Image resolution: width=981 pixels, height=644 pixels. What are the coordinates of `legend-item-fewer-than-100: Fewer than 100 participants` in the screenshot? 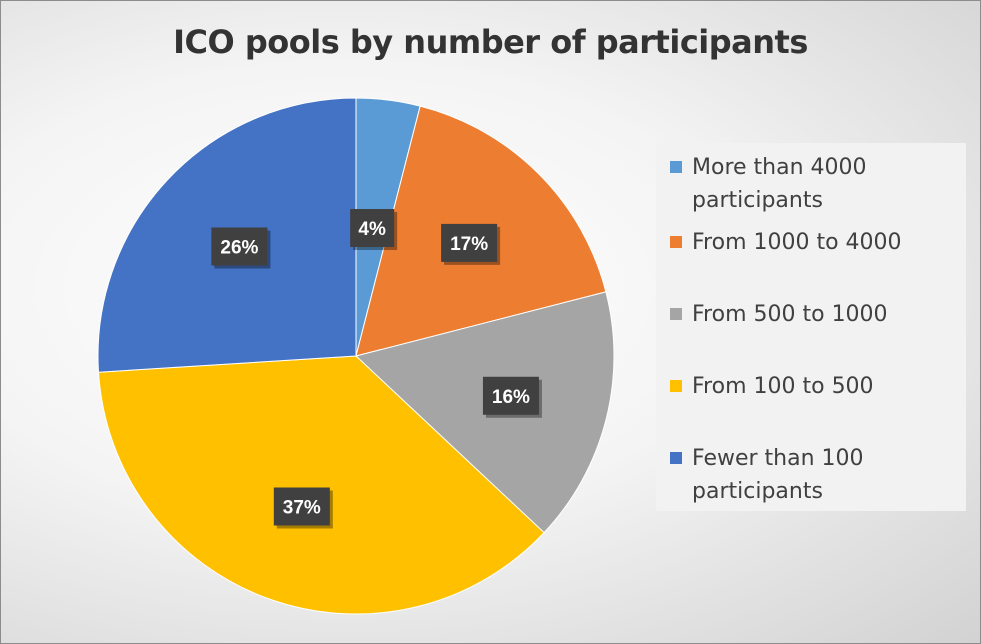 It's located at (806, 475).